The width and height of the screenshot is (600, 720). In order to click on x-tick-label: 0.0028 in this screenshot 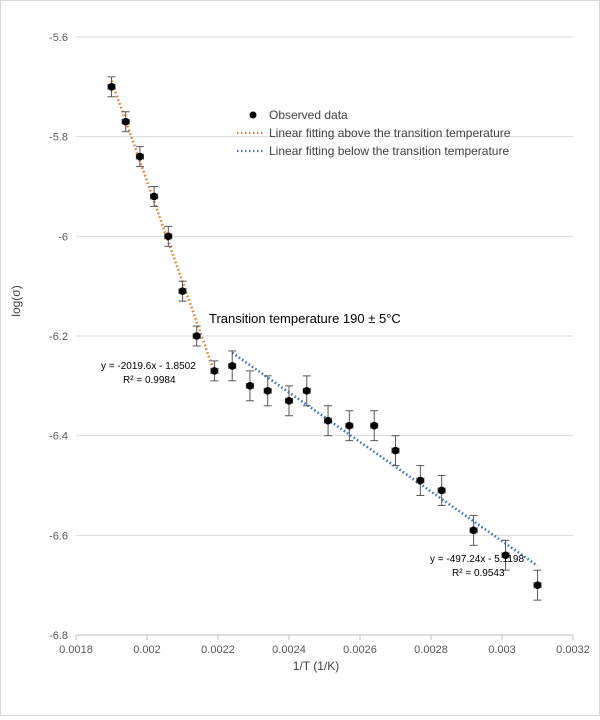, I will do `click(431, 650)`.